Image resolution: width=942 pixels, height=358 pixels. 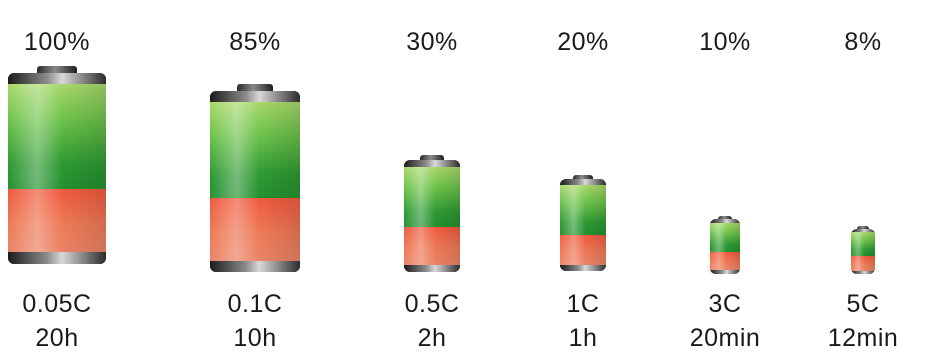 What do you see at coordinates (863, 304) in the screenshot?
I see `discharge-rate-label: 5C` at bounding box center [863, 304].